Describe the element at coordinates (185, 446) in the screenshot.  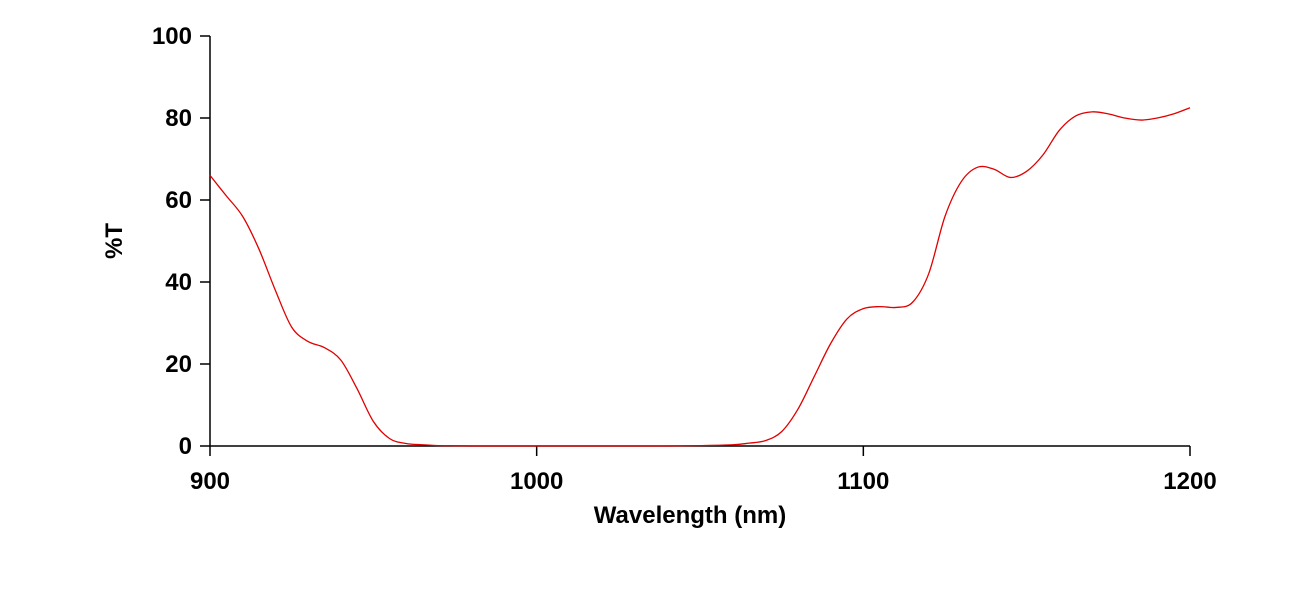
I see `y-tick-label: 0` at that location.